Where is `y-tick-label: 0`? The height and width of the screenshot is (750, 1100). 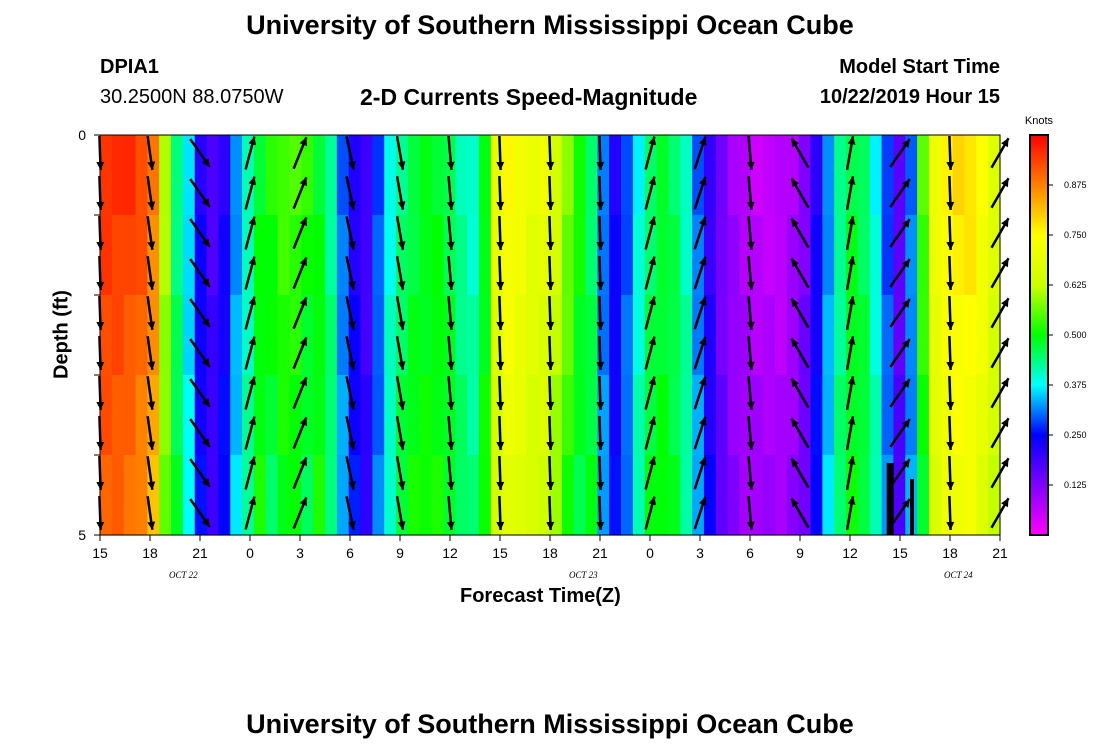 y-tick-label: 0 is located at coordinates (82, 135).